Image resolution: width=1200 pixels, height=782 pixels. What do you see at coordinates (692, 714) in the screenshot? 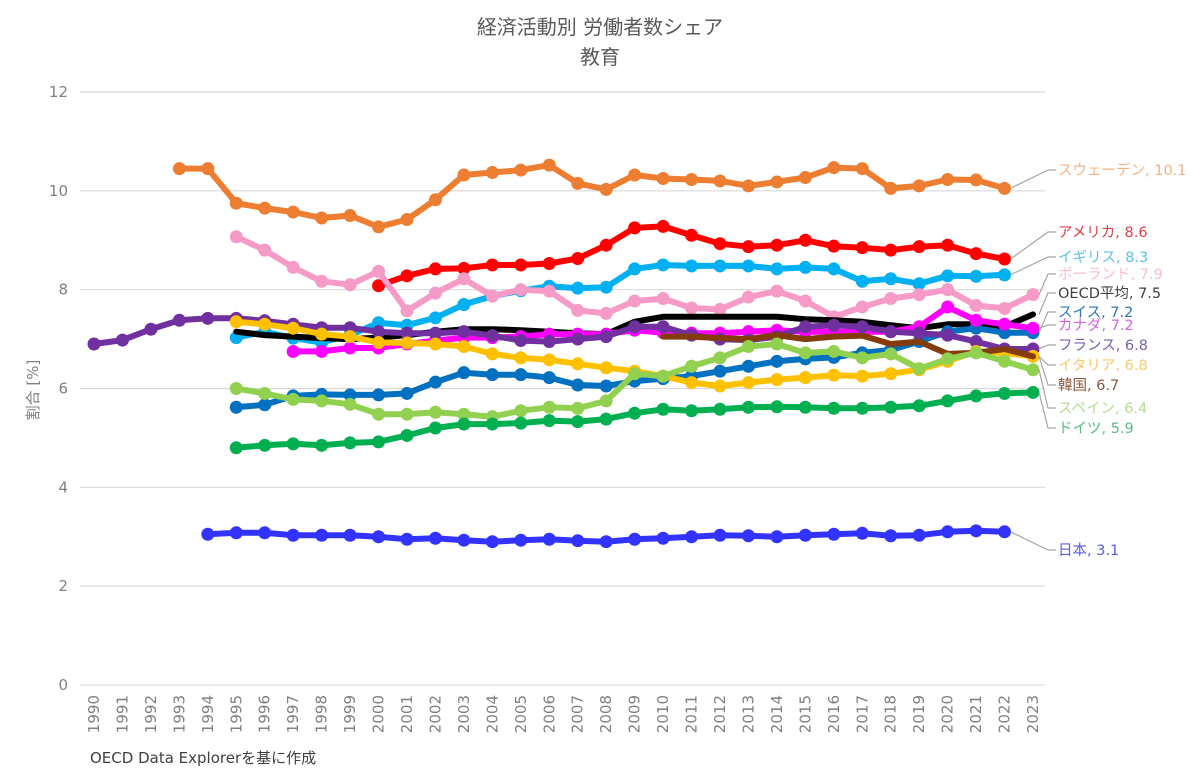
I see `x-tick-label: 2011` at bounding box center [692, 714].